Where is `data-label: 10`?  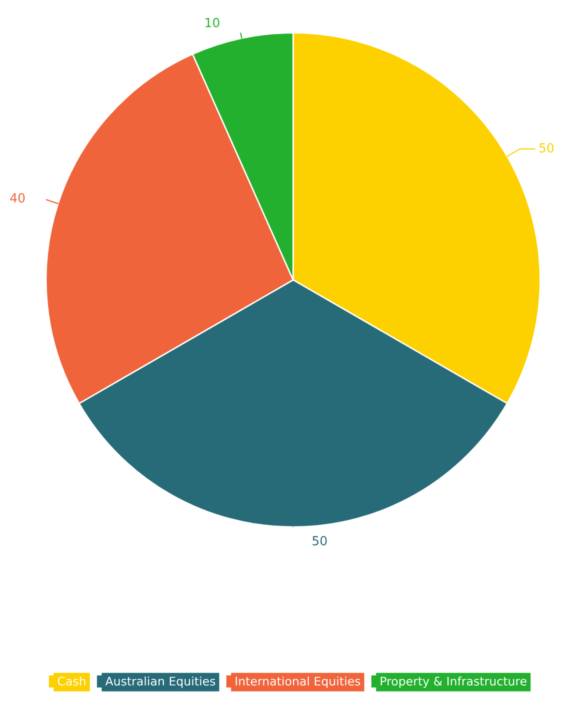
data-label: 10 is located at coordinates (213, 23).